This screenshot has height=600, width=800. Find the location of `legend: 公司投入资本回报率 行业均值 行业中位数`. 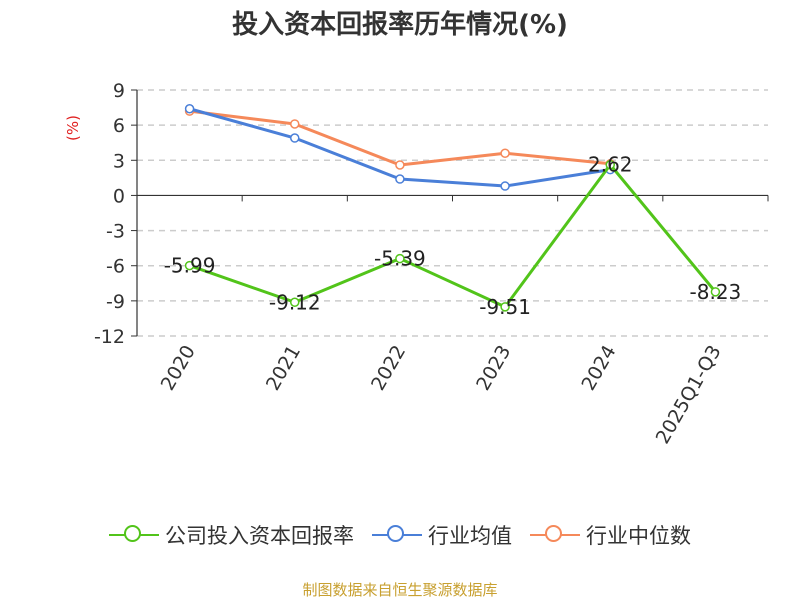

legend: 公司投入资本回报率 行业均值 行业中位数 is located at coordinates (400, 535).